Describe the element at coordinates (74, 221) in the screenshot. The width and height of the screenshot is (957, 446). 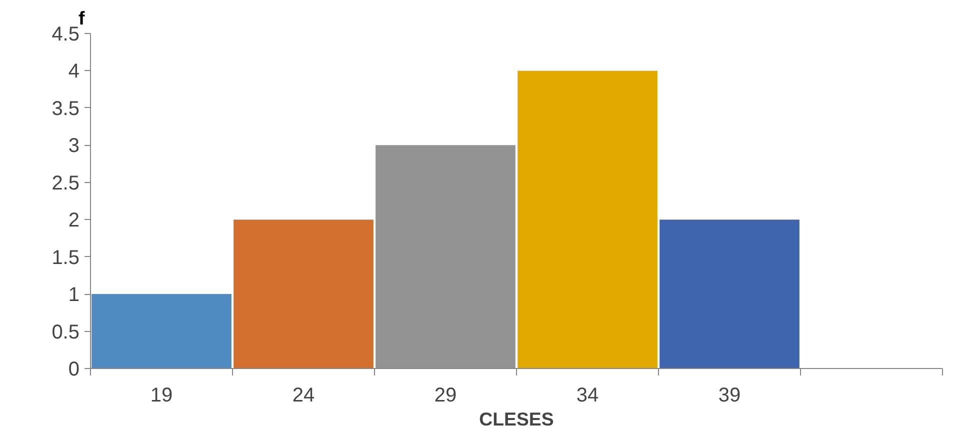
I see `y-tick-label: 2` at that location.